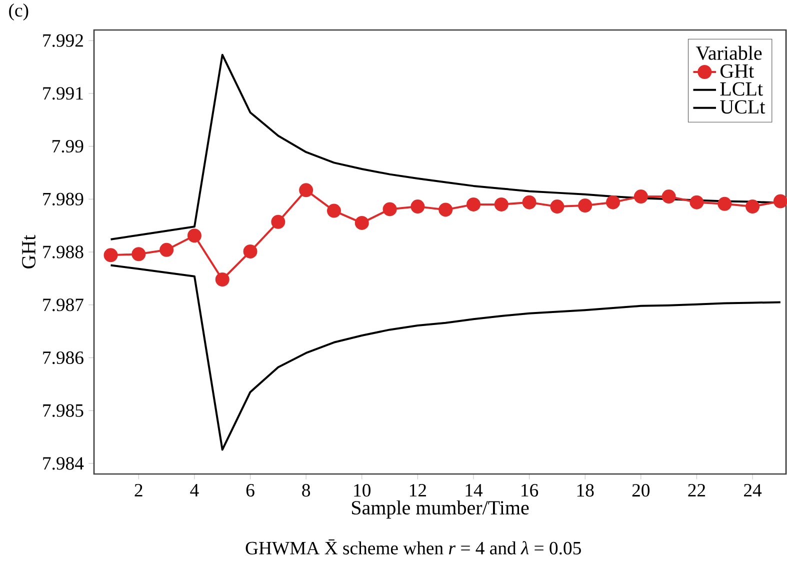 The height and width of the screenshot is (565, 787). Describe the element at coordinates (63, 199) in the screenshot. I see `y-tick-label: 7.989` at that location.